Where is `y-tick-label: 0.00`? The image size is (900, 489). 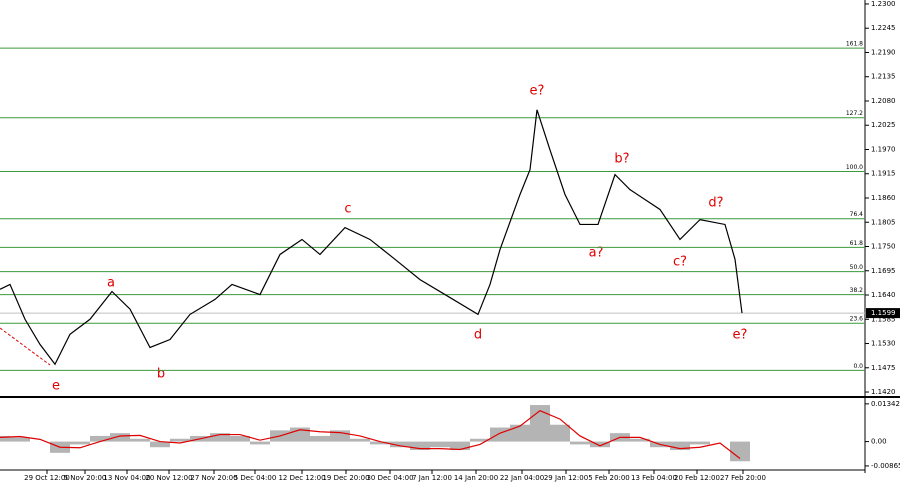 y-tick-label: 0.00 is located at coordinates (879, 442).